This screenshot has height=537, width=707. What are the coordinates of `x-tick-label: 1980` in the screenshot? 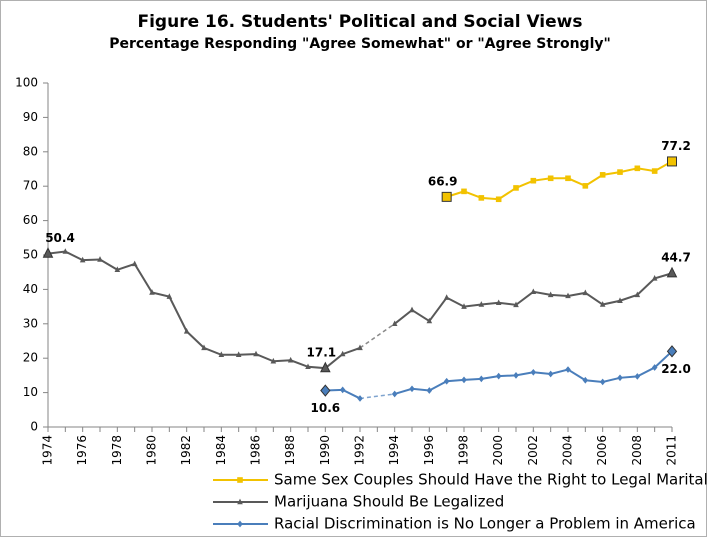 It's located at (152, 450).